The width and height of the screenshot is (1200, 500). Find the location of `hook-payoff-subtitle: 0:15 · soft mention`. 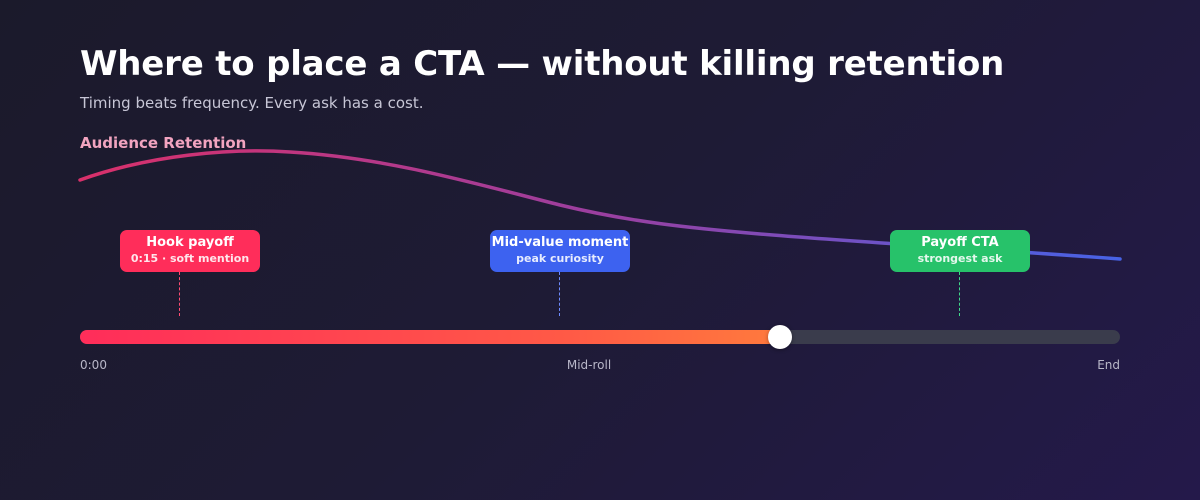

hook-payoff-subtitle: 0:15 · soft mention is located at coordinates (190, 258).